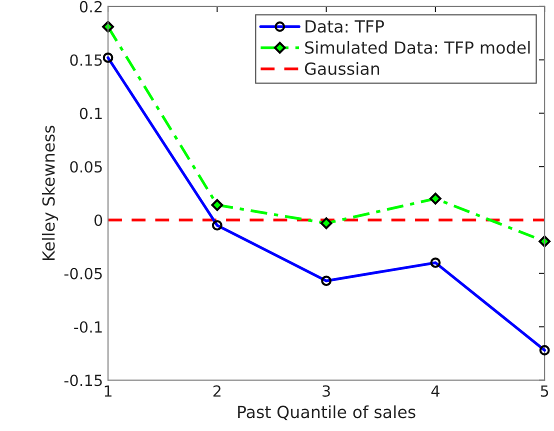 This screenshot has width=554, height=431. What do you see at coordinates (544, 391) in the screenshot?
I see `x-tick-label: 5` at bounding box center [544, 391].